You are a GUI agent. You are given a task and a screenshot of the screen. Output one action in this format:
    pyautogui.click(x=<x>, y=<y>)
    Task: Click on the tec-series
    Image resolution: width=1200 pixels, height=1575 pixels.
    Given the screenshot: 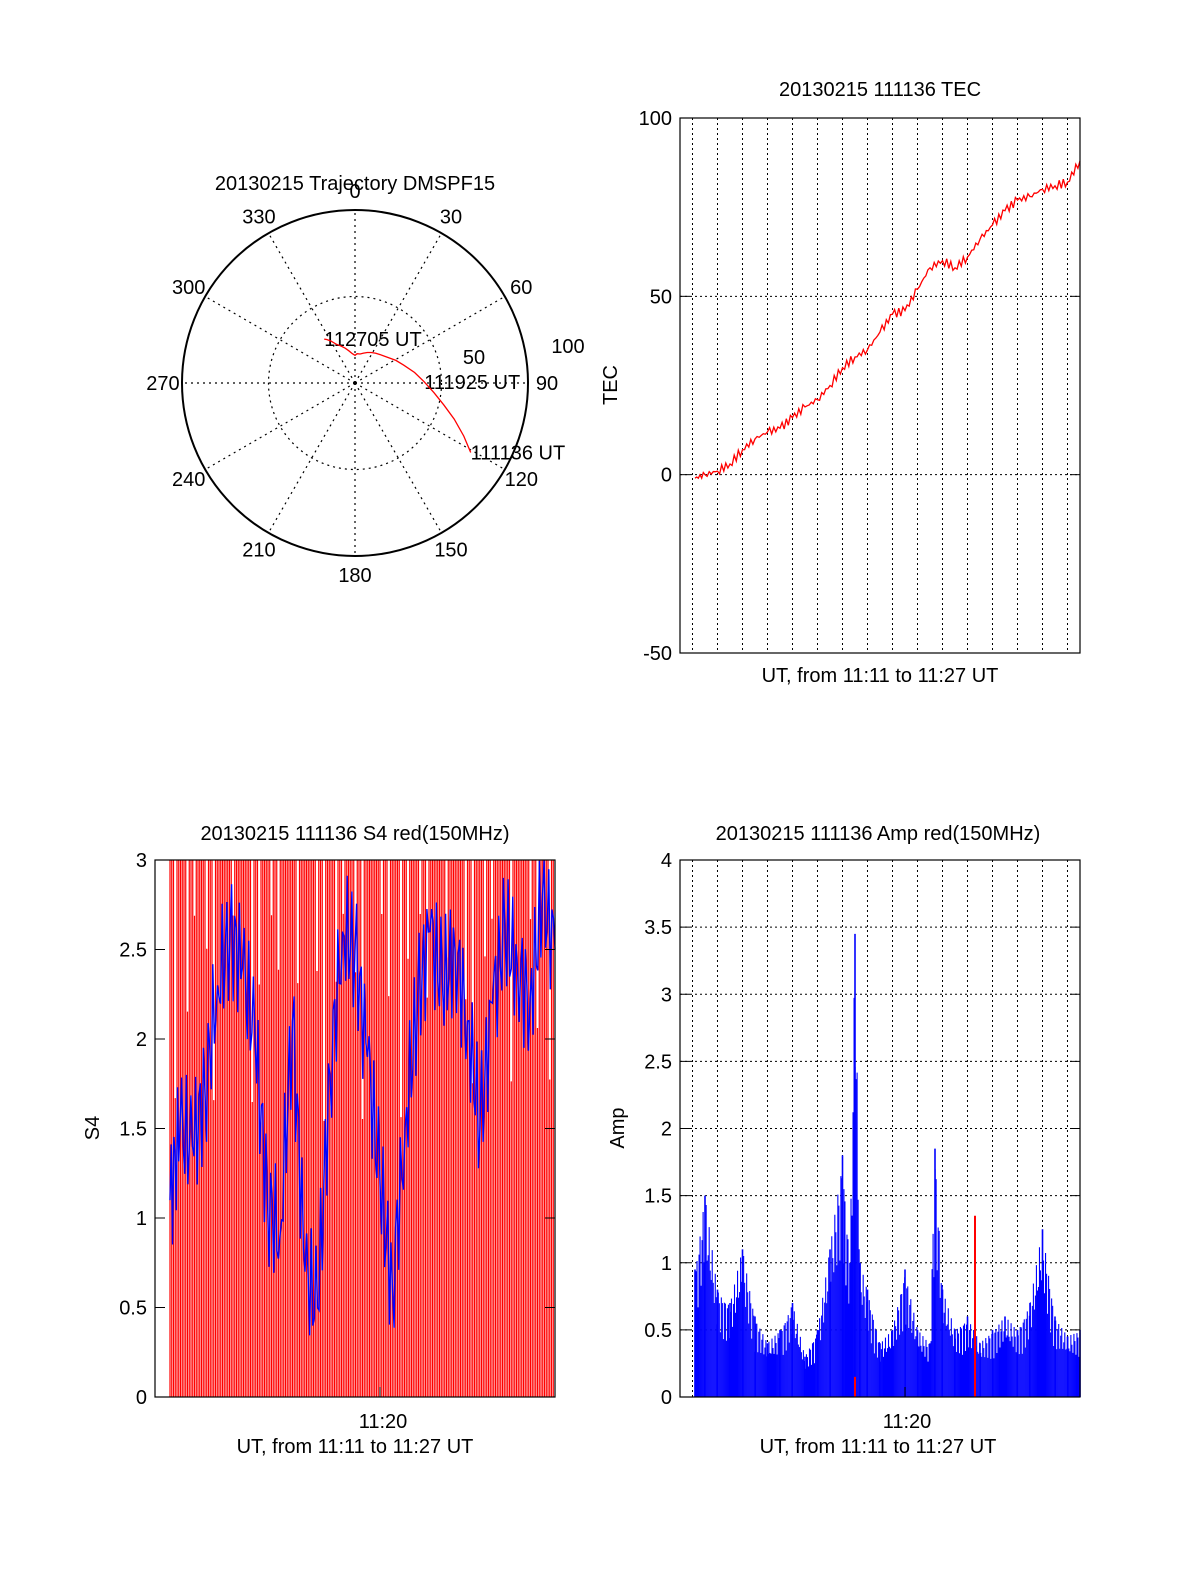 What is the action you would take?
    pyautogui.click(x=887, y=320)
    